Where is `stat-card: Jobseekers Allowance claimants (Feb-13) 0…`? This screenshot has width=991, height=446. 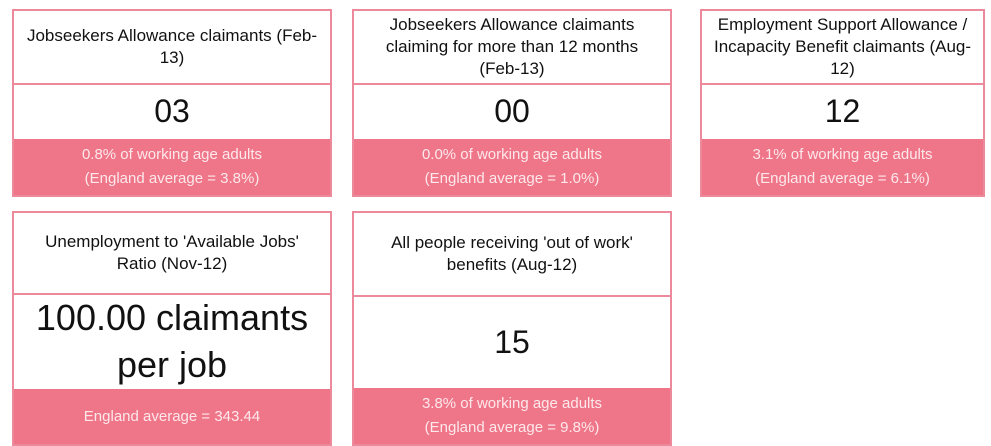 stat-card: Jobseekers Allowance claimants (Feb-13) 0… is located at coordinates (172, 103).